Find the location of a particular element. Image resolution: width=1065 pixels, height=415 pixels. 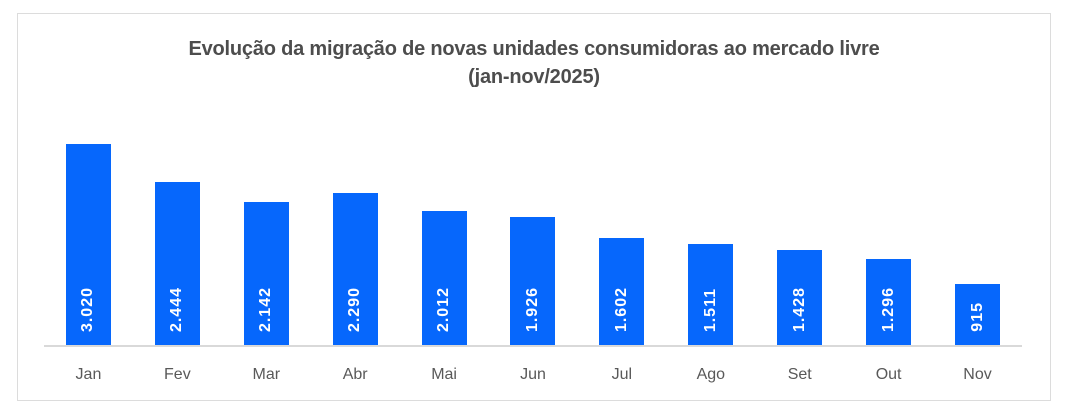

bar-value-label-jul: 1.602 is located at coordinates (621, 309).